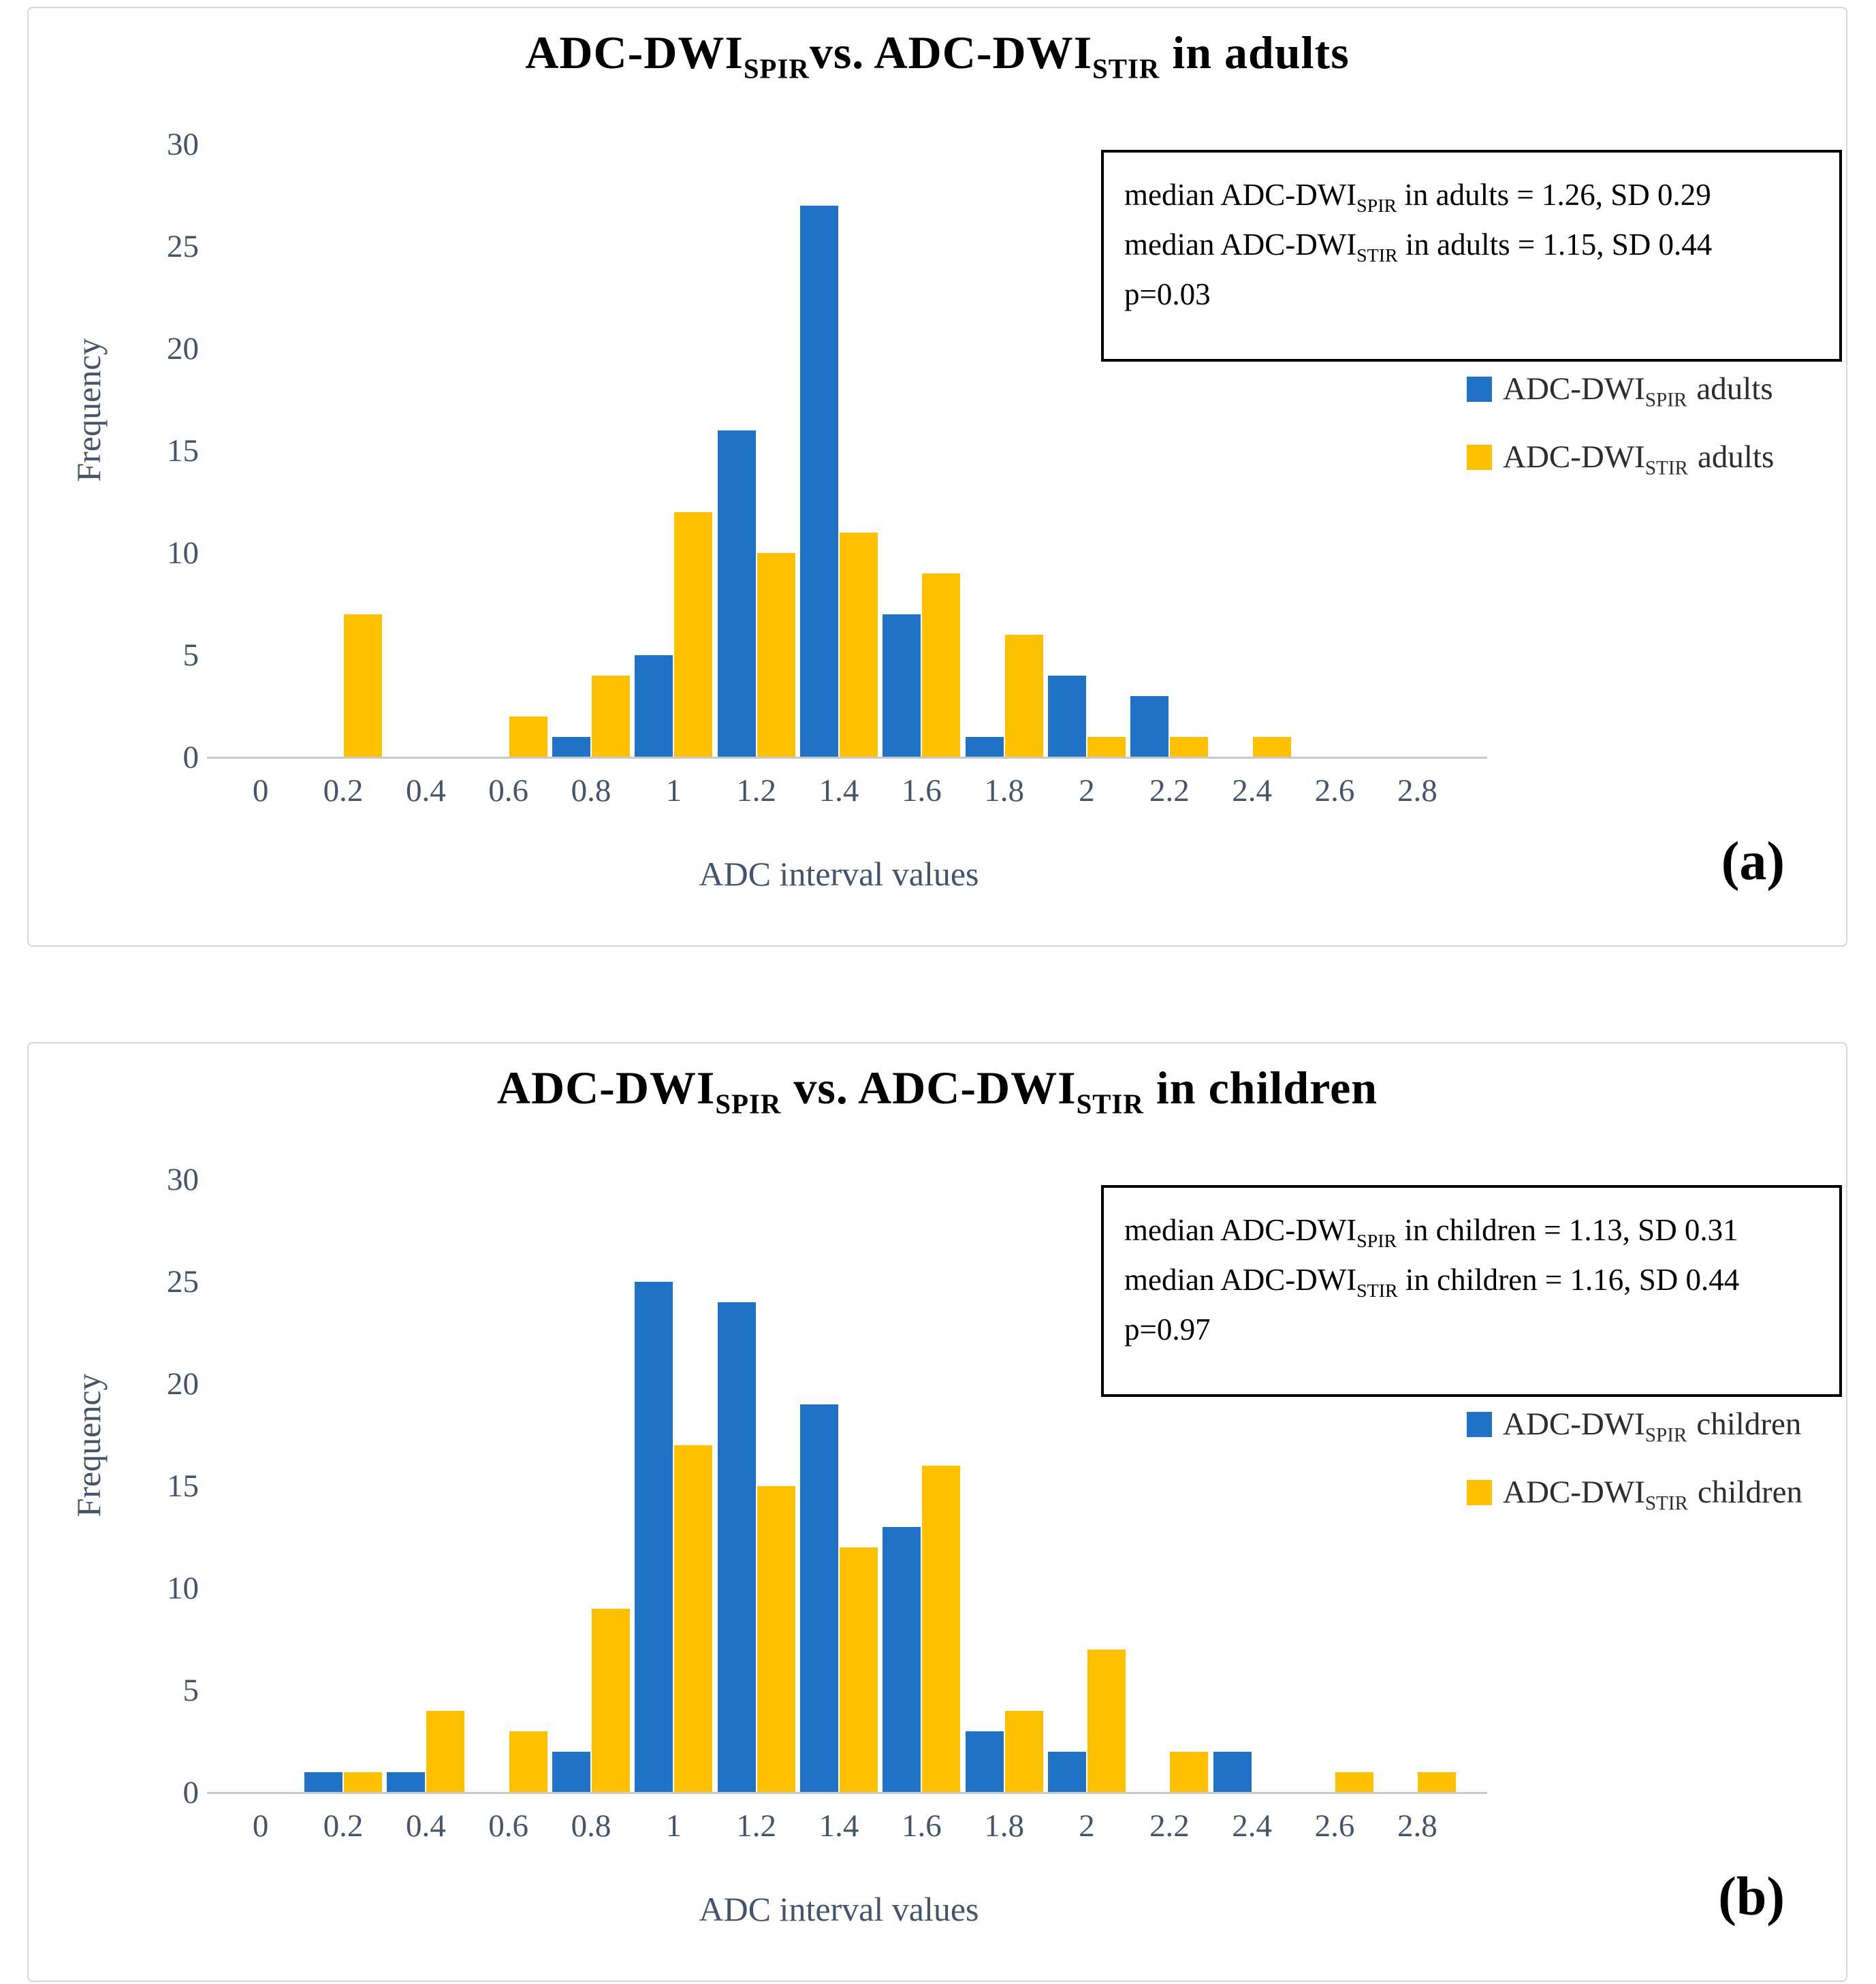  What do you see at coordinates (984, 747) in the screenshot?
I see `bar-spir-adults-1.8` at bounding box center [984, 747].